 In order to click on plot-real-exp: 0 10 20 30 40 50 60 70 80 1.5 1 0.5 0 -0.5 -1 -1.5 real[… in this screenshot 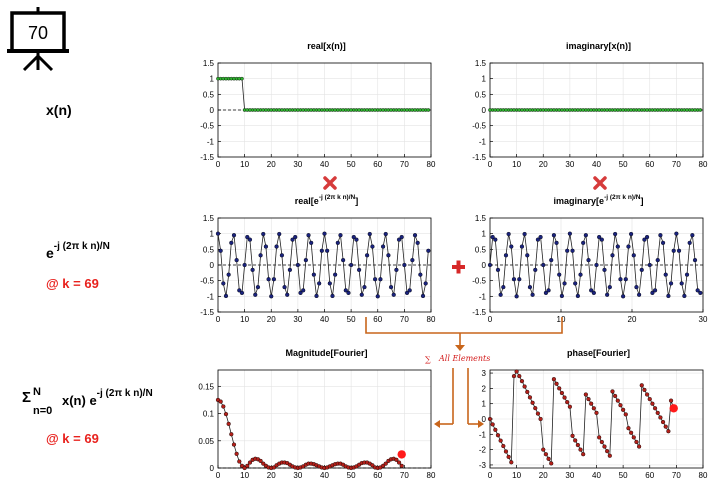, I will do `click(318, 259)`.